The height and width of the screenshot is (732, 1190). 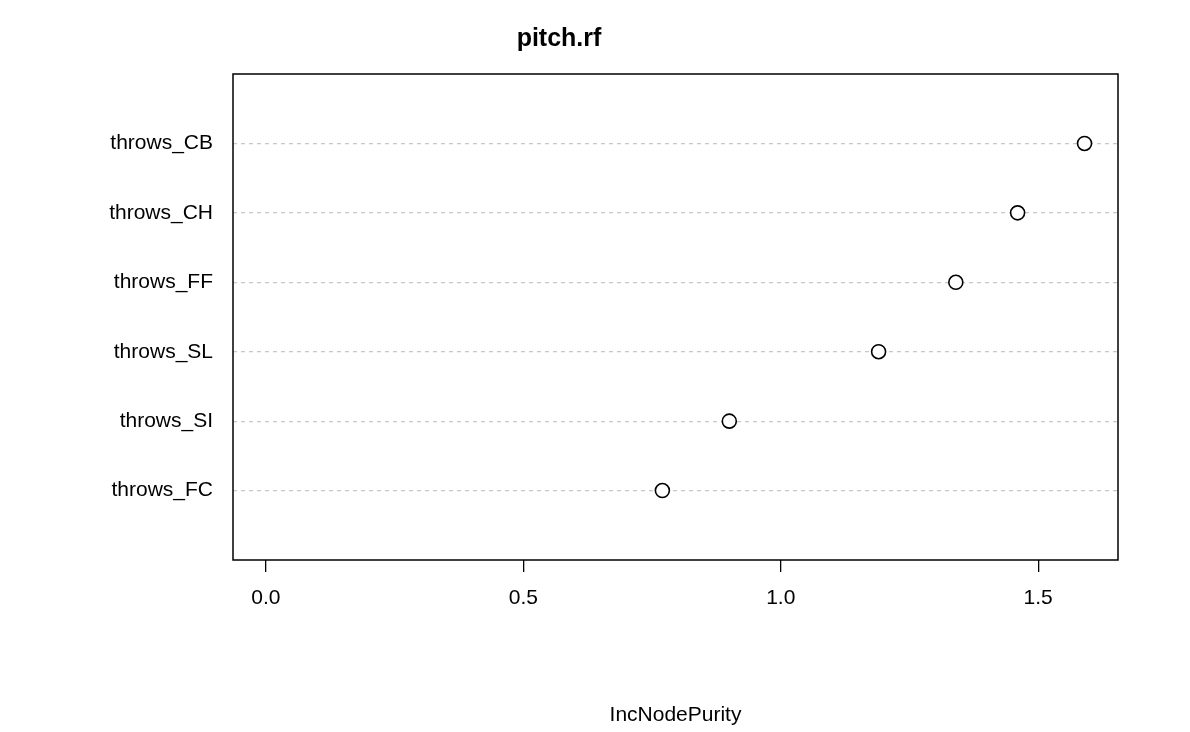 What do you see at coordinates (675, 714) in the screenshot?
I see `x-axis-title: IncNodePurity` at bounding box center [675, 714].